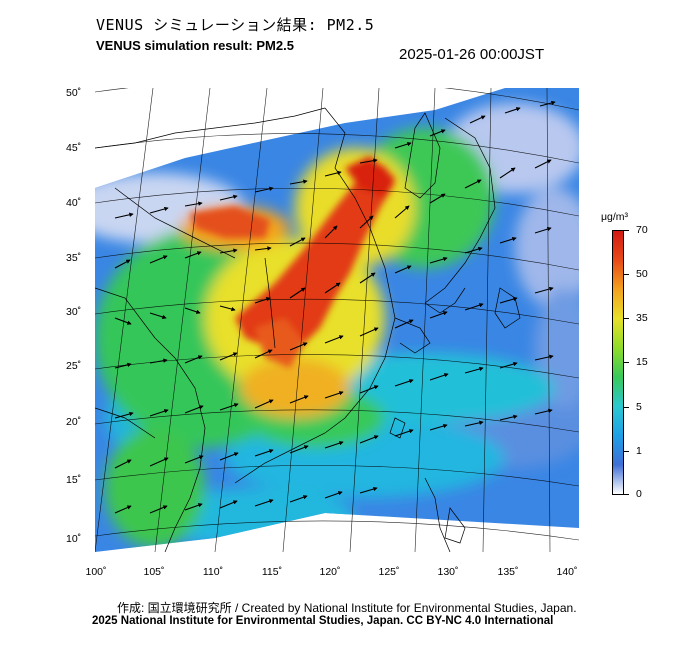 The image size is (700, 649). Describe the element at coordinates (74, 366) in the screenshot. I see `lat-label-25: 25˚` at that location.